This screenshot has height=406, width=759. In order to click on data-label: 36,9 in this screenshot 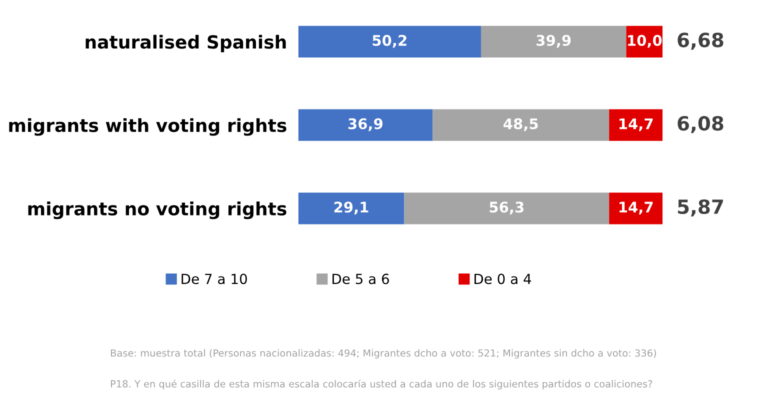, I will do `click(365, 125)`.